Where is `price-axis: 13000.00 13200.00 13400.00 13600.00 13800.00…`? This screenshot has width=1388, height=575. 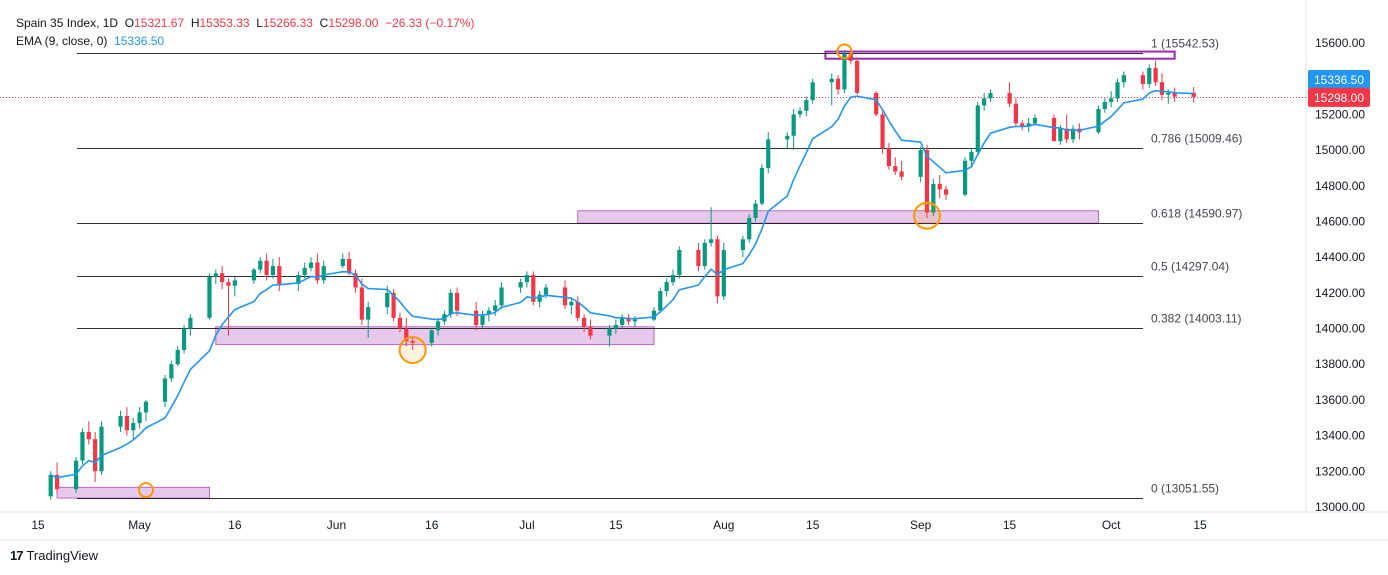 price-axis: 13000.00 13200.00 13400.00 13600.00 13800.00… is located at coordinates (1339, 275).